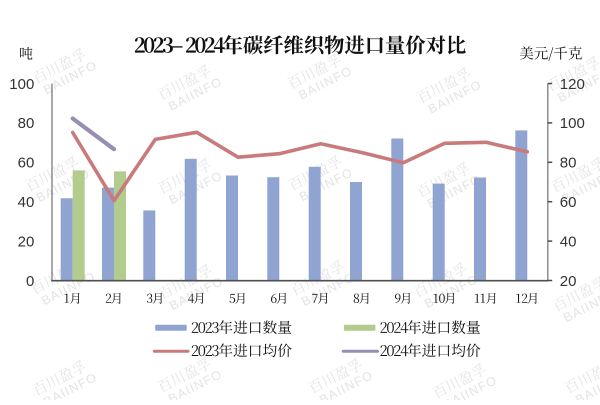  What do you see at coordinates (30, 281) in the screenshot?
I see `svg-text: 0` at bounding box center [30, 281].